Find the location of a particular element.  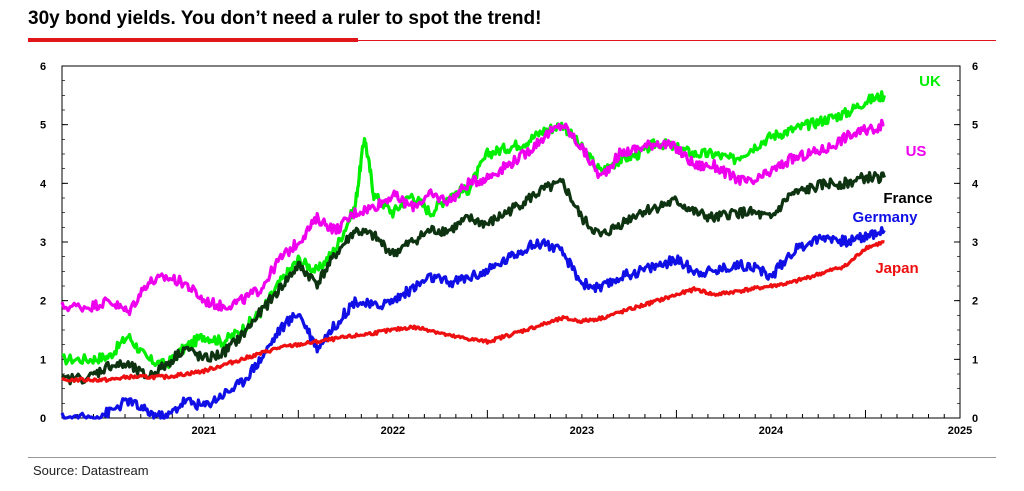

x-tick-label: 2025 is located at coordinates (960, 431).